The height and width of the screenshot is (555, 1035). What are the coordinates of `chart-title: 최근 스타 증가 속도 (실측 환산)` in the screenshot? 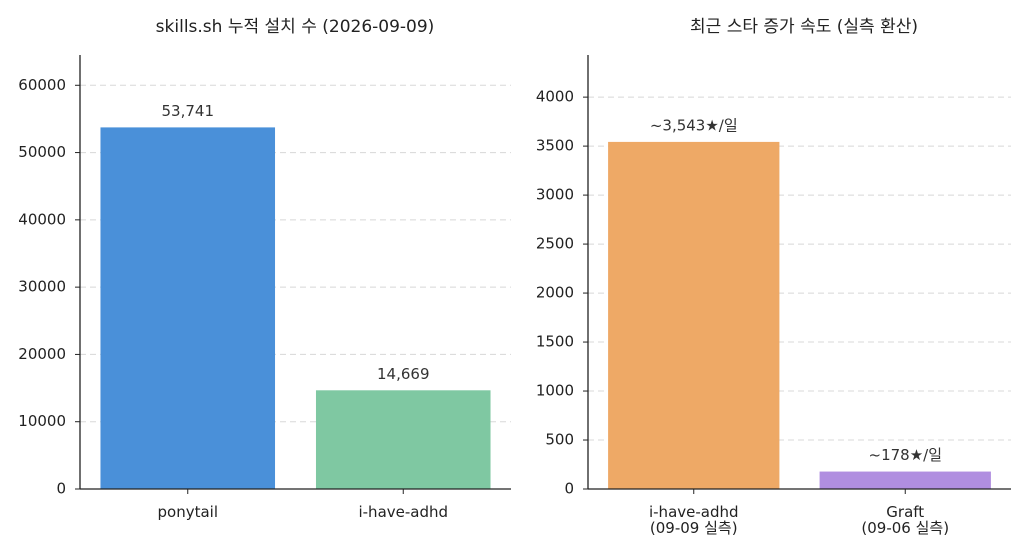 It's located at (804, 27).